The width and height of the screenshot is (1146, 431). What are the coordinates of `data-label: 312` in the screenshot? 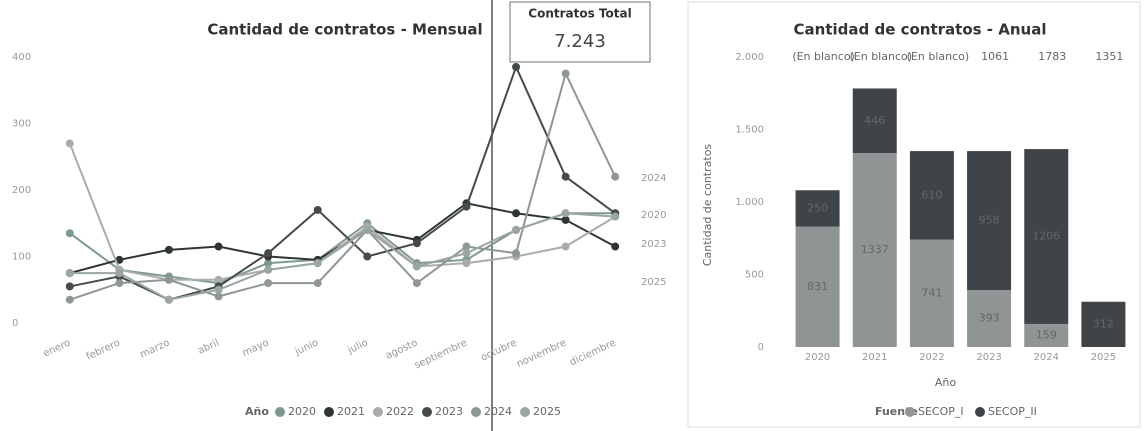 It's located at (1103, 323).